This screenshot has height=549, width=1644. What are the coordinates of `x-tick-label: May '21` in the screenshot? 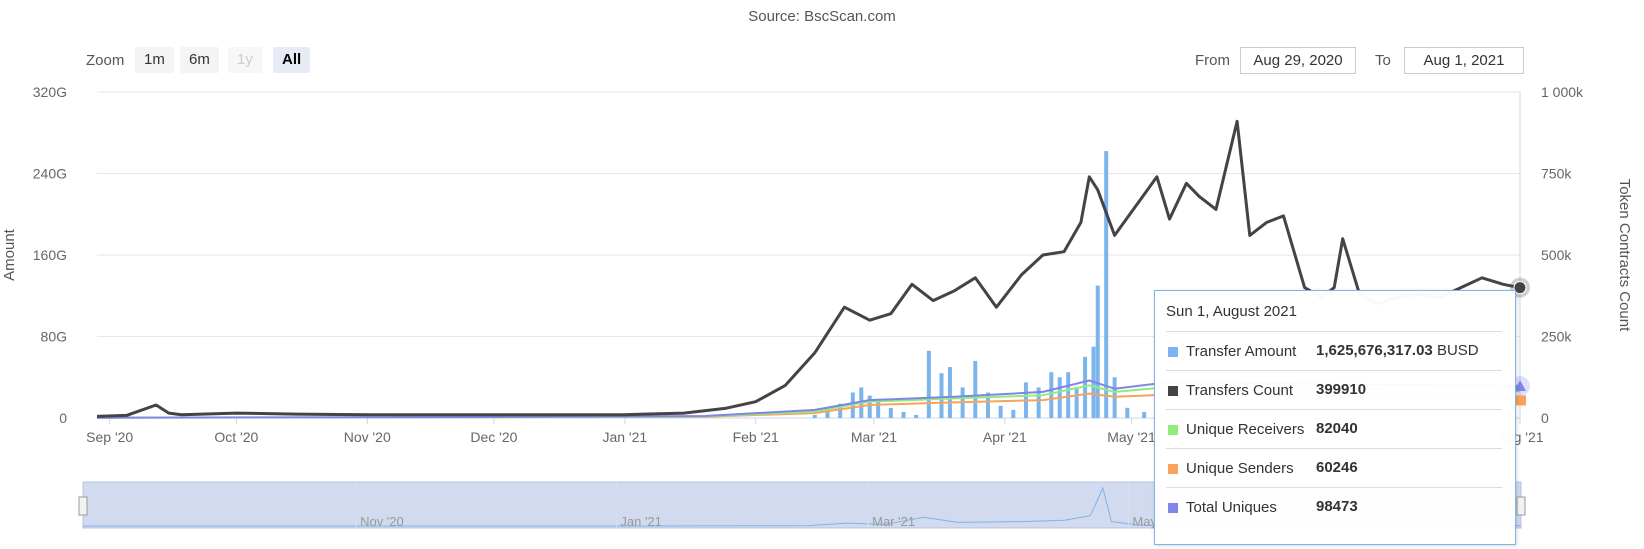 It's located at (1131, 437).